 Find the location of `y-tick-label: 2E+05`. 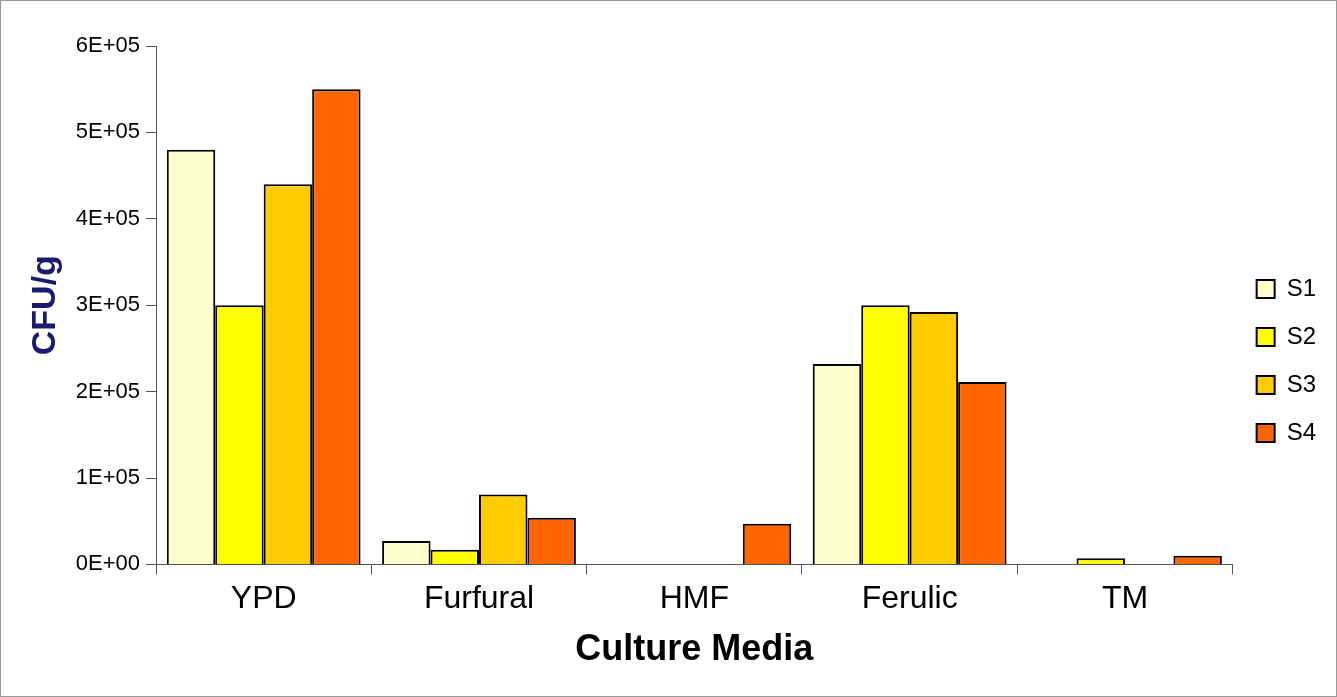

y-tick-label: 2E+05 is located at coordinates (108, 390).